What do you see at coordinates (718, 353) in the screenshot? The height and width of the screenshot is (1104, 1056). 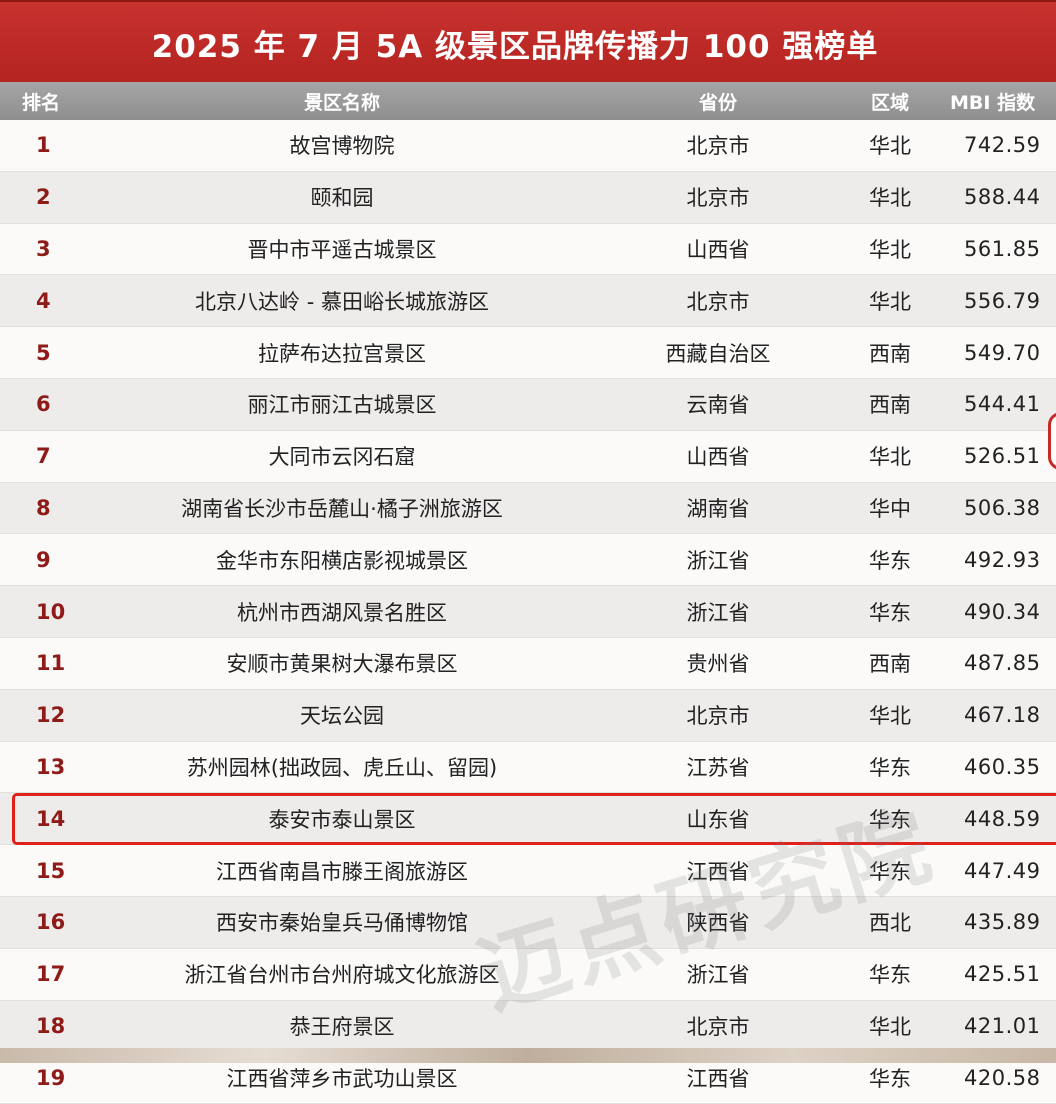 I see `province-cell: 西藏自治区` at bounding box center [718, 353].